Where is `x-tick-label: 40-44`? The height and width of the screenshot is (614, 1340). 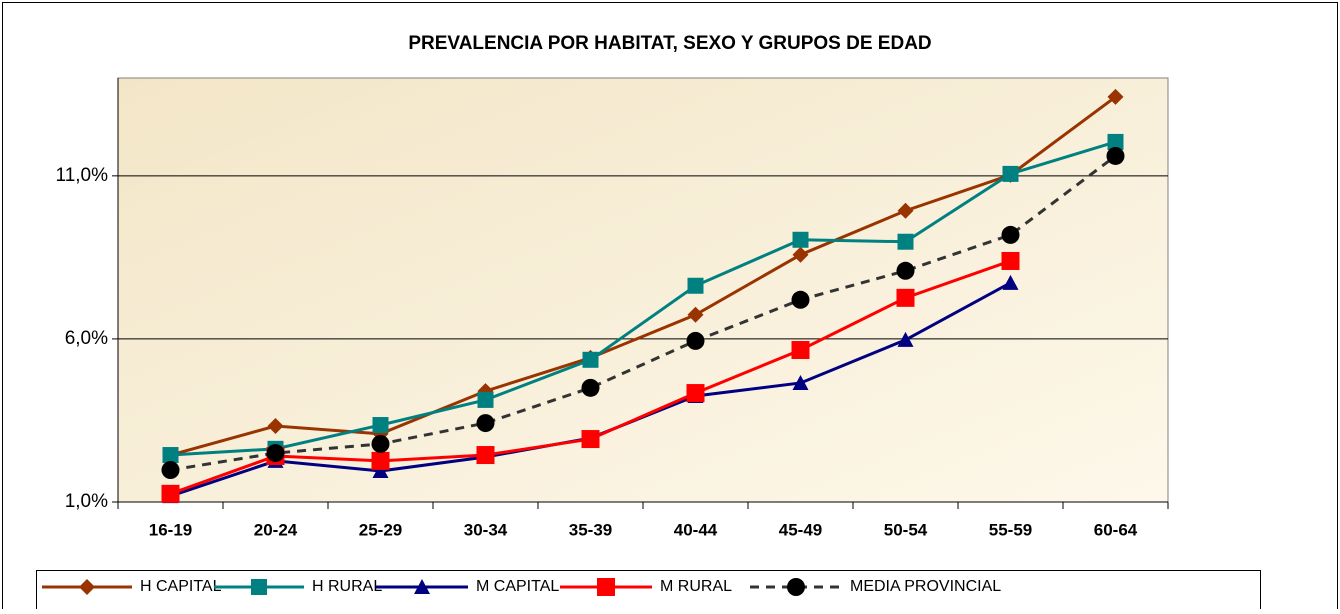
x-tick-label: 40-44 is located at coordinates (696, 529).